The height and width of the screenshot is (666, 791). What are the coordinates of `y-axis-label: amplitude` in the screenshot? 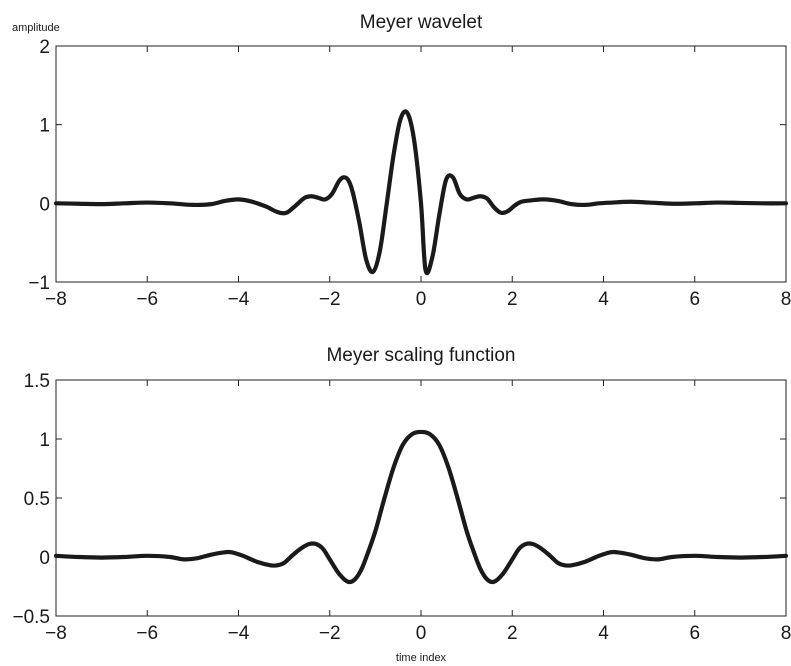 It's located at (36, 28).